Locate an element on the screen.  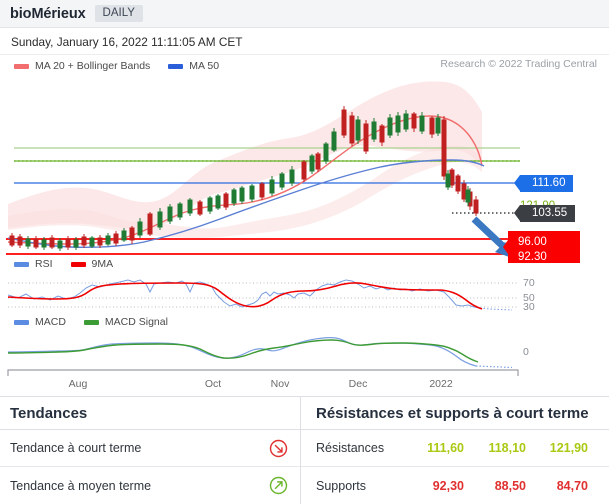
rsi-line is located at coordinates (244, 294).